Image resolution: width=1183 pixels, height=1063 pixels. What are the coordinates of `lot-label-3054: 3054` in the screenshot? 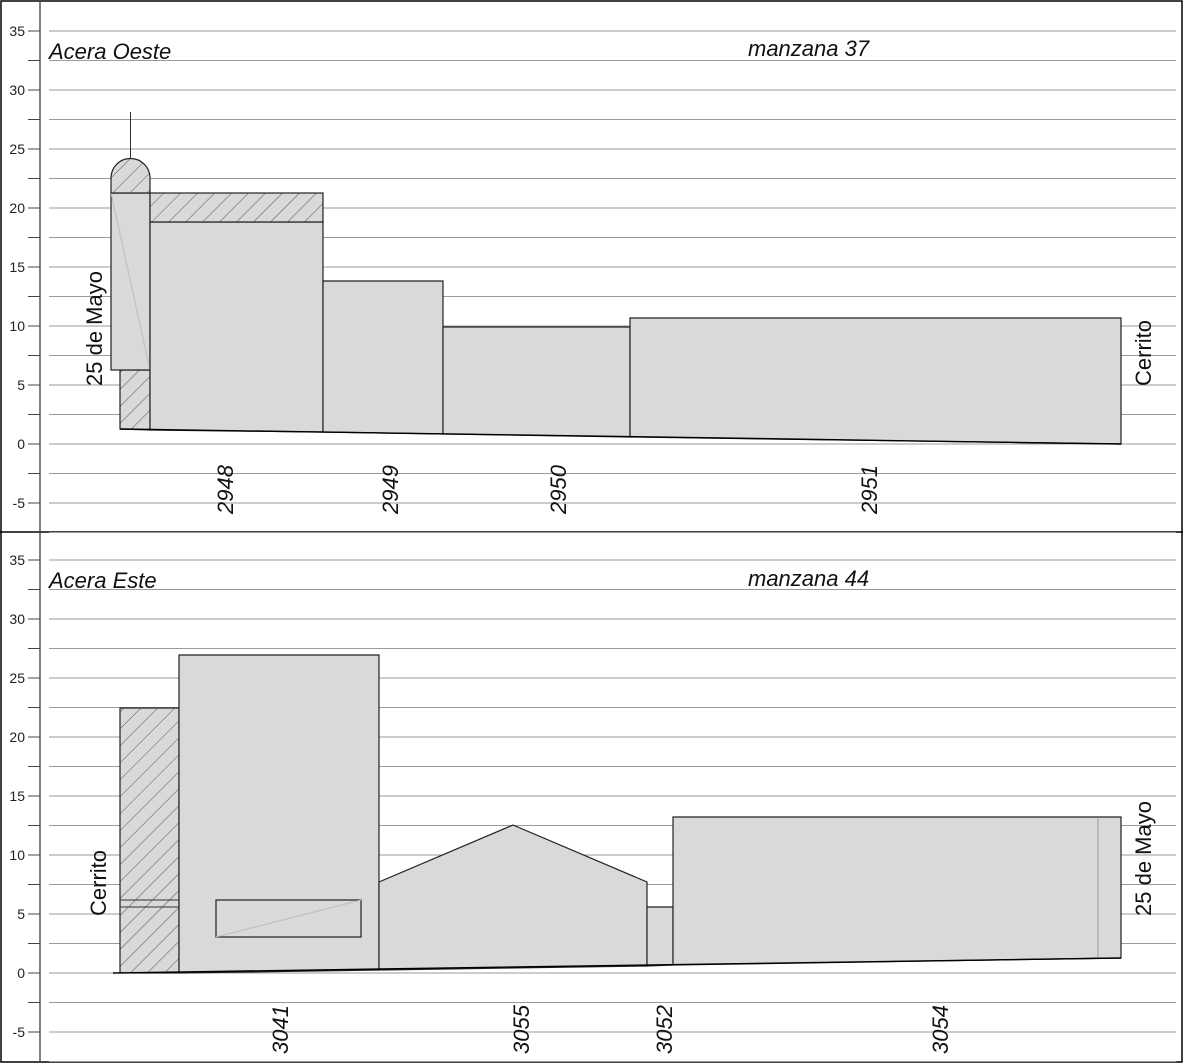 It's located at (940, 1029).